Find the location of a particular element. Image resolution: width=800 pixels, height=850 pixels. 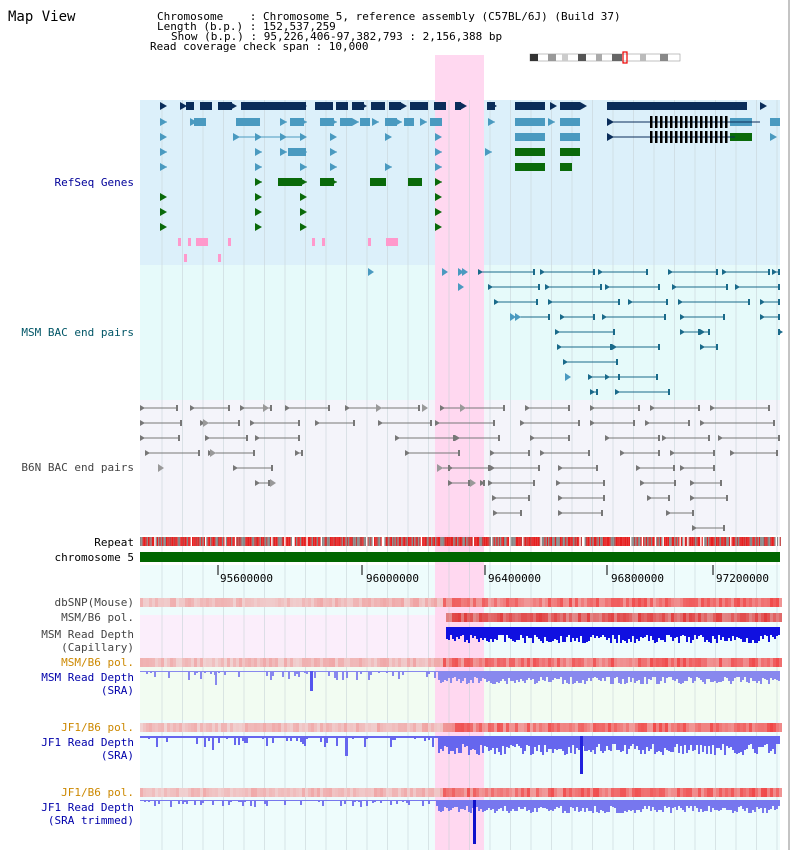

msm-depth-sra-label: MSM Read Depth is located at coordinates (87, 677).